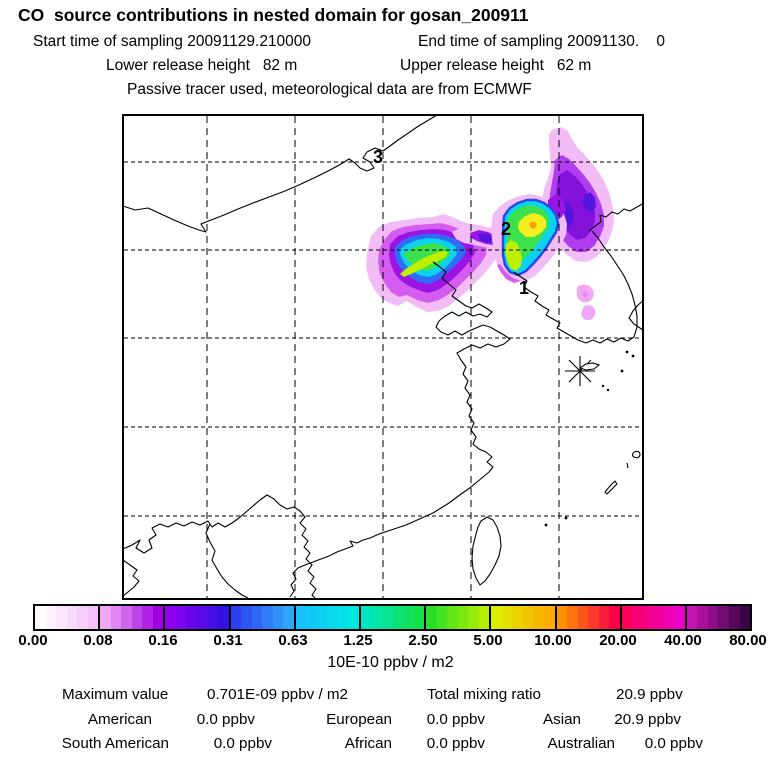 This screenshot has height=768, width=768. What do you see at coordinates (589, 366) in the screenshot?
I see `island-jeju` at bounding box center [589, 366].